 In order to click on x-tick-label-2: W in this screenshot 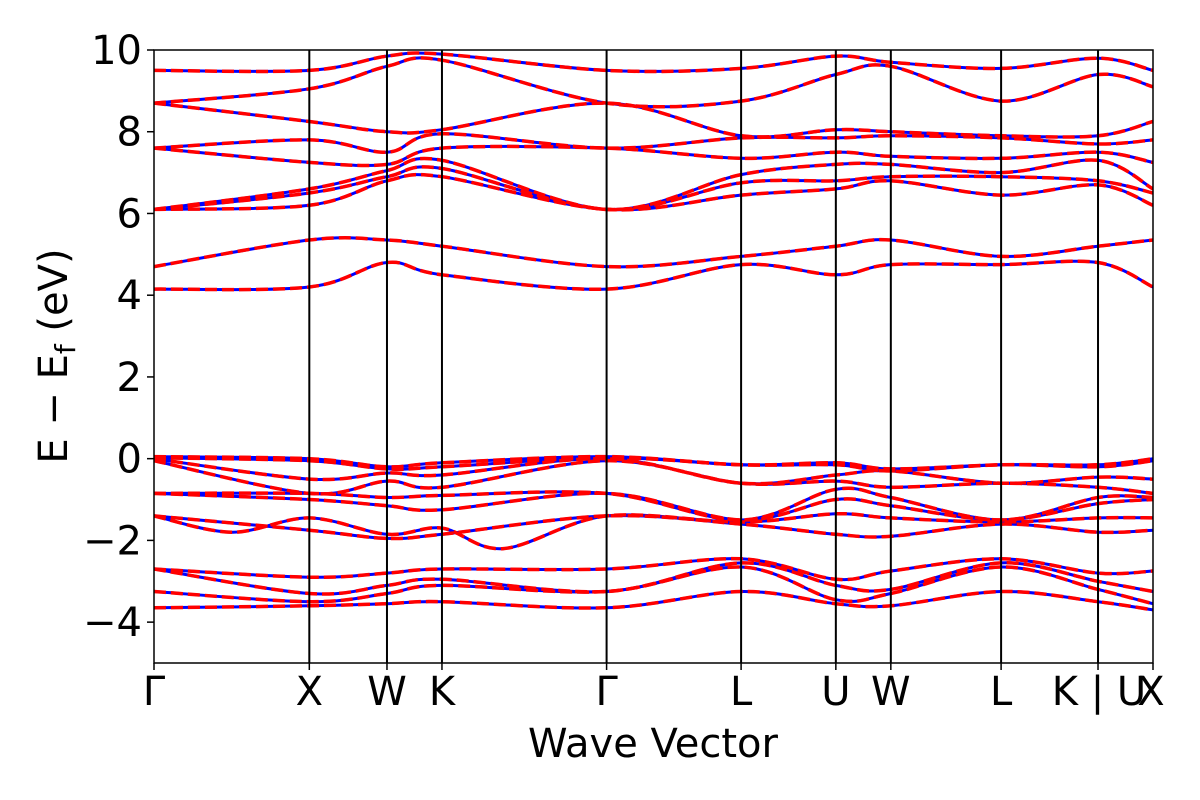, I will do `click(387, 692)`.